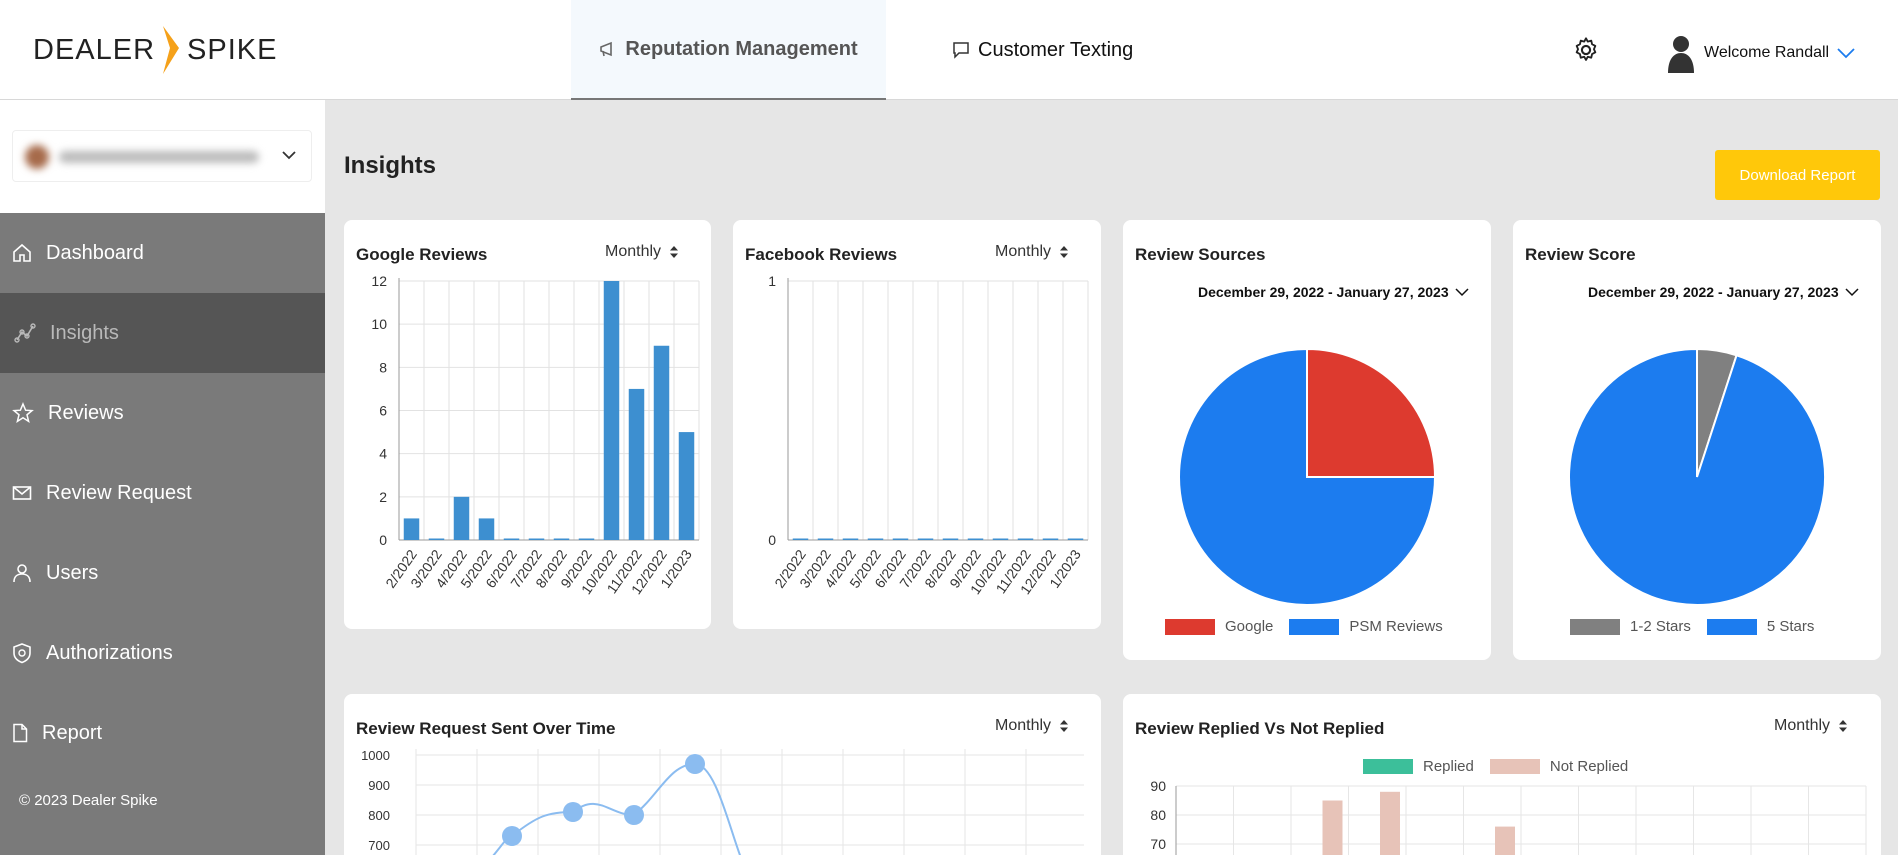 This screenshot has height=855, width=1898. Describe the element at coordinates (1042, 50) in the screenshot. I see `tab-customer-texting: Customer Texting` at that location.